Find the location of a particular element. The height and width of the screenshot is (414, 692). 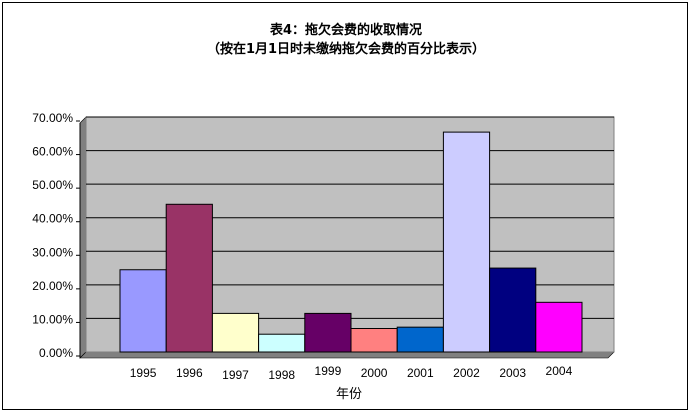

y-tick-label: 10.00% is located at coordinates (52, 319).